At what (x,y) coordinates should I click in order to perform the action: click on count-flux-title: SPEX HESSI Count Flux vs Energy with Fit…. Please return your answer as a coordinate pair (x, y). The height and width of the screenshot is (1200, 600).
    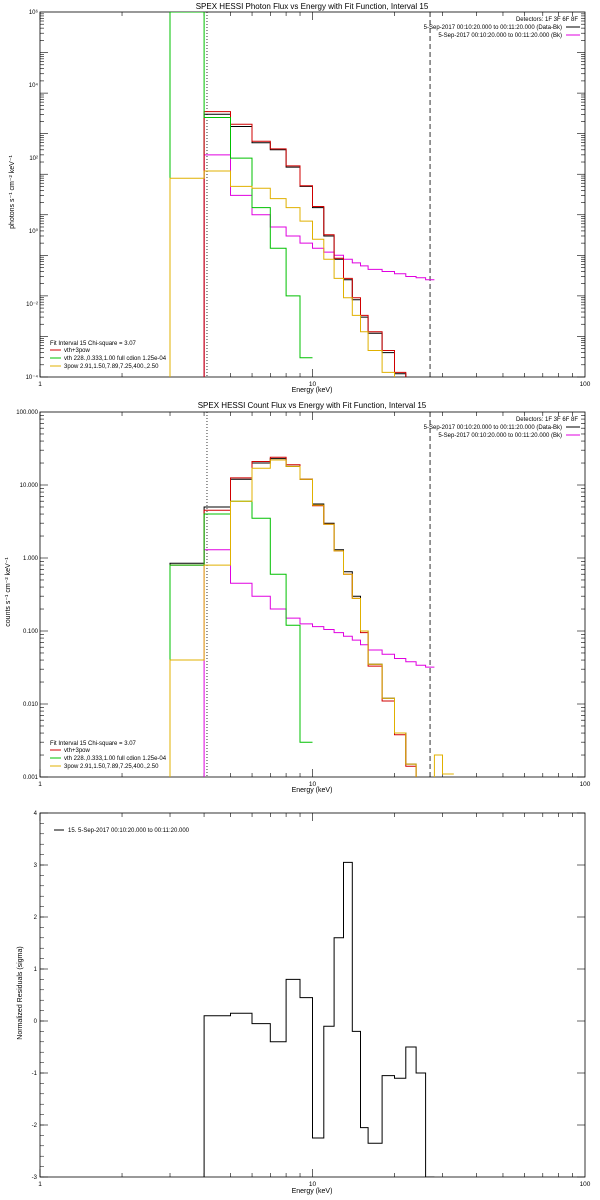
    Looking at the image, I should click on (312, 405).